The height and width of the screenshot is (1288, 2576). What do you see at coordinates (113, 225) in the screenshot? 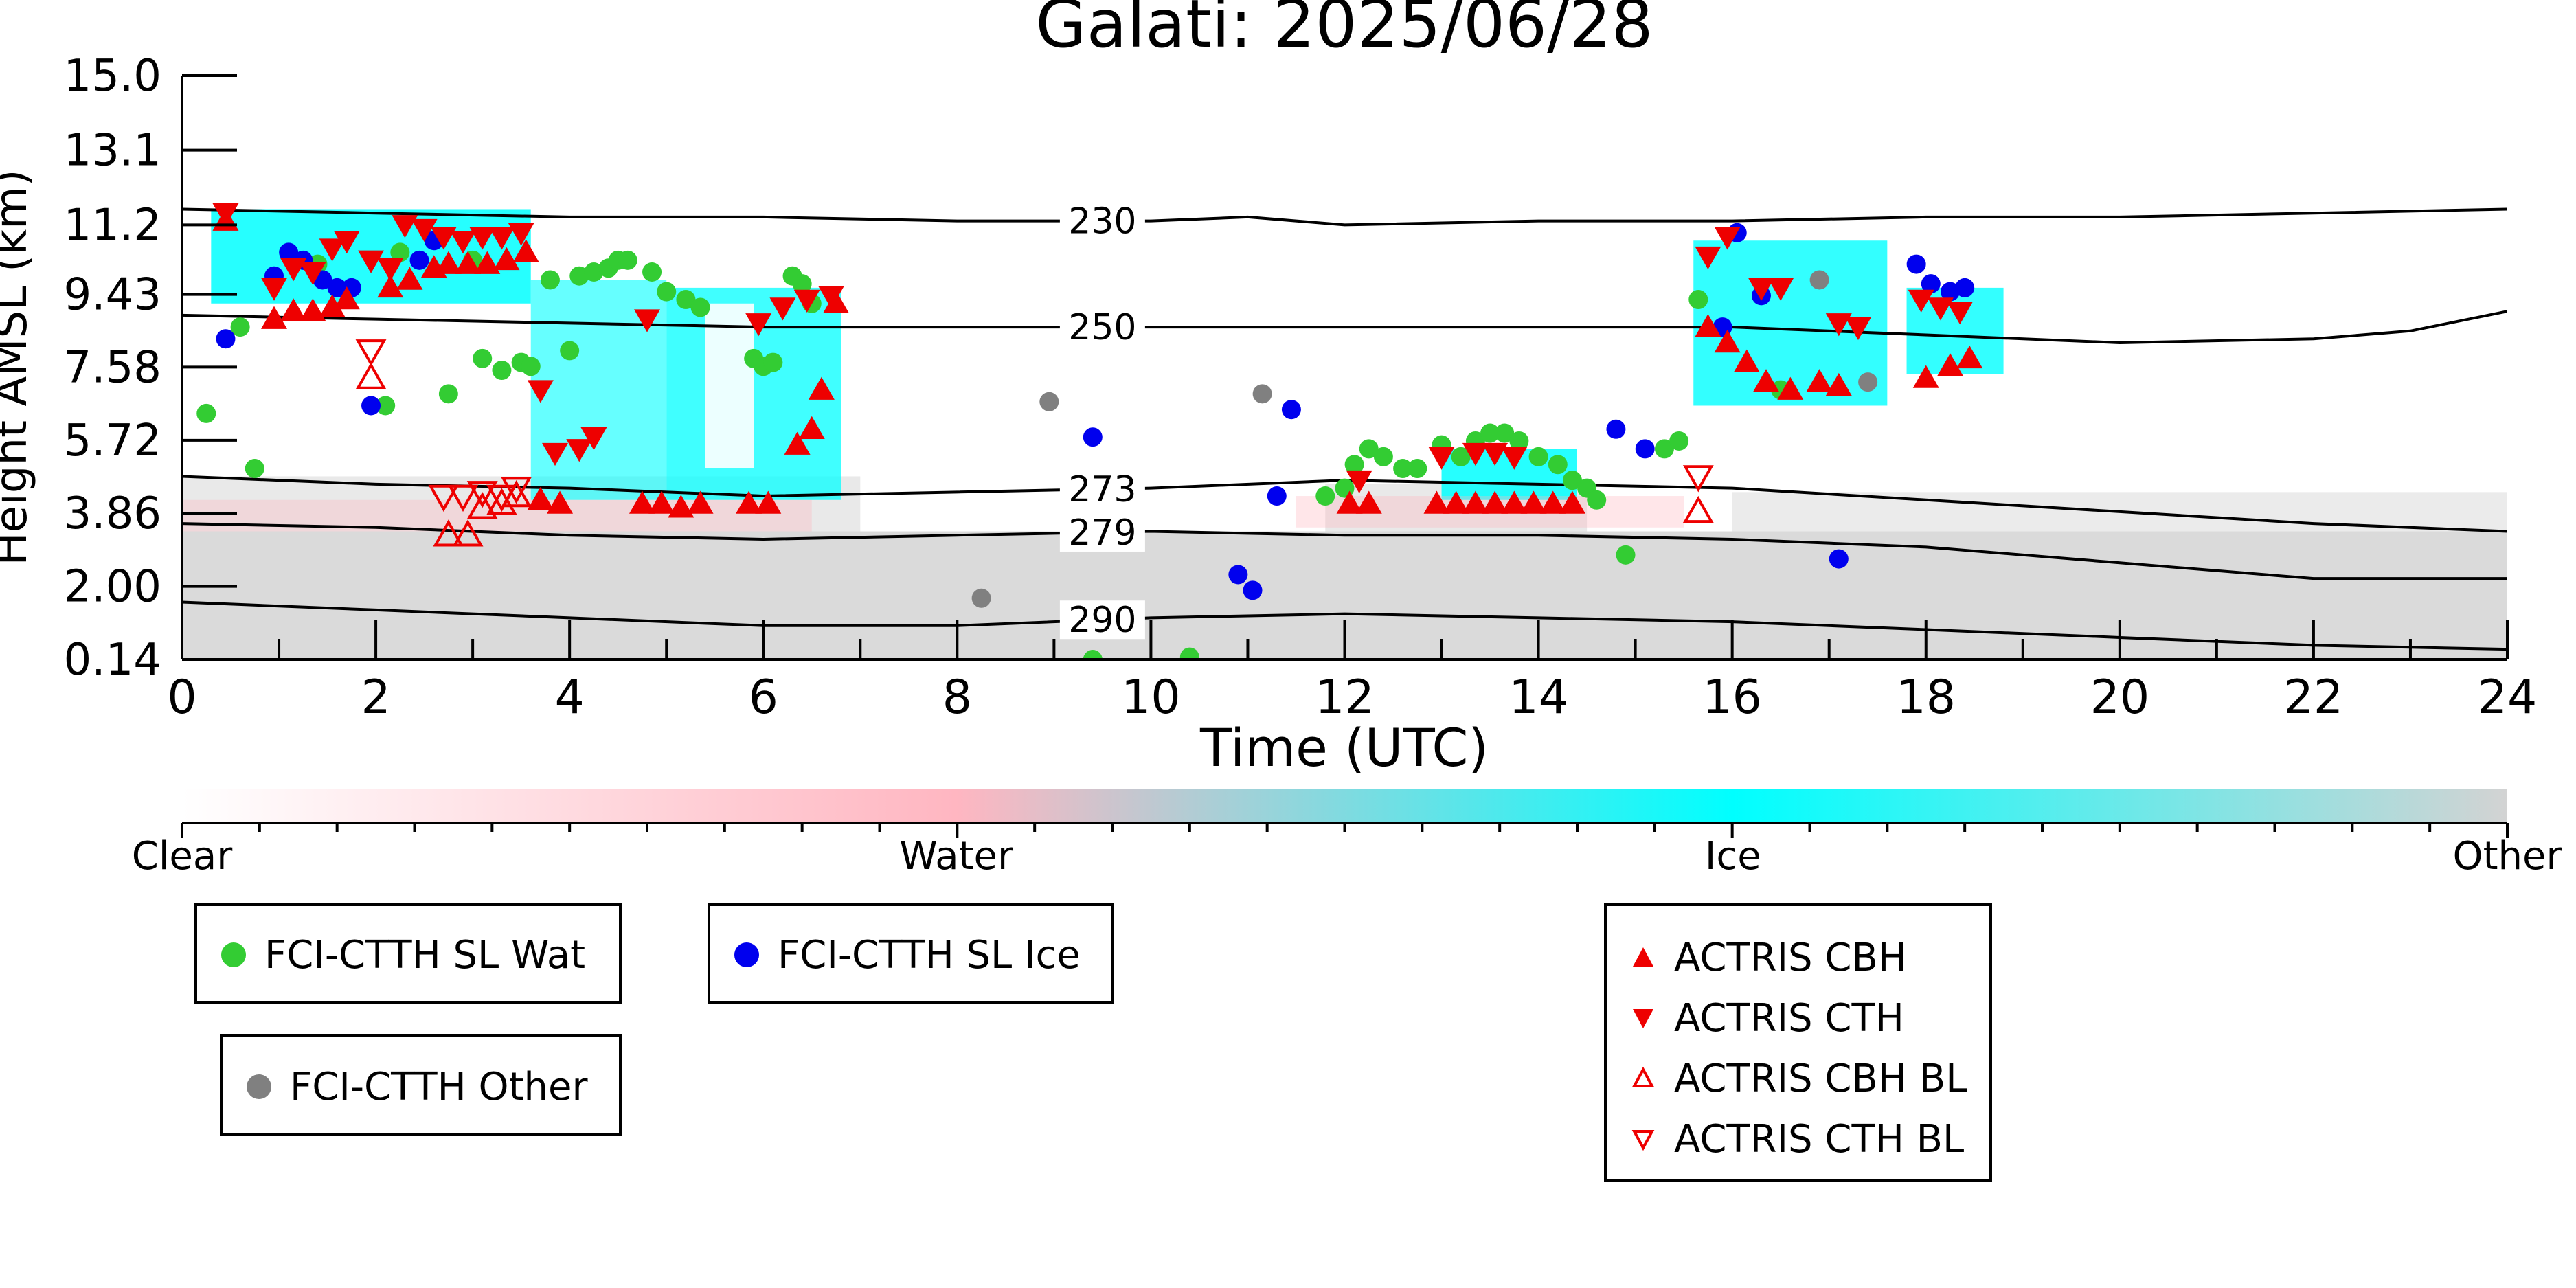
I see `y-tick-label: 11.2` at bounding box center [113, 225].